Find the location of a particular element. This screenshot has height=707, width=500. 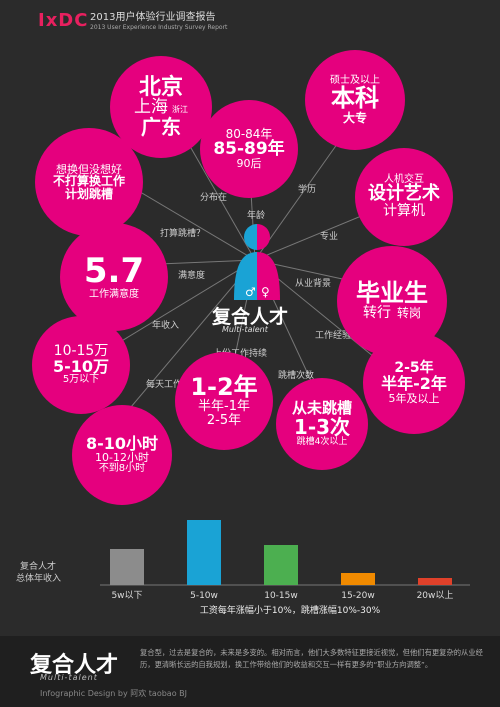

label-background: 从业背景 is located at coordinates (313, 284).